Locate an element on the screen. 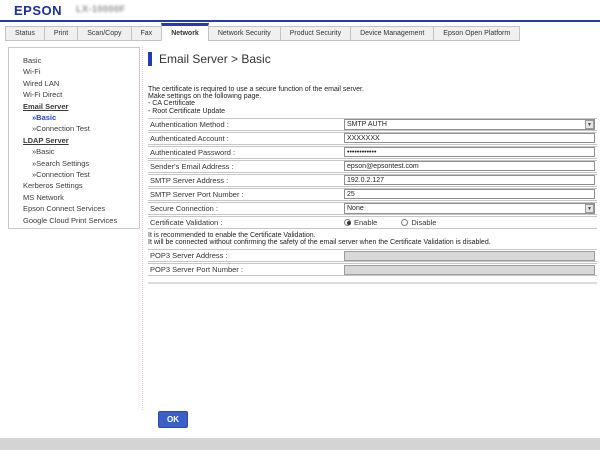 The height and width of the screenshot is (450, 600). tab-device-management: Device Management is located at coordinates (392, 33).